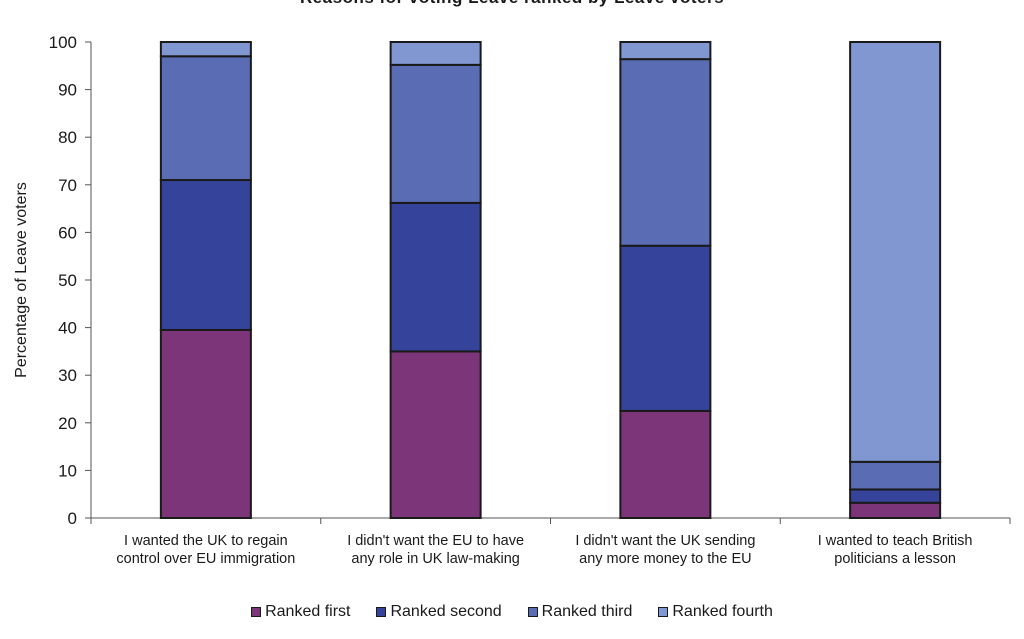  I want to click on legend-label: Ranked third, so click(587, 611).